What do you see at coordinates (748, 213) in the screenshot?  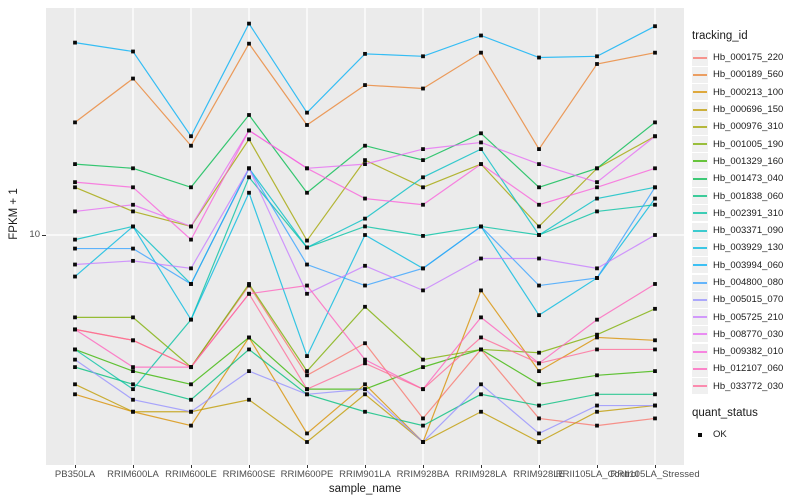 I see `legend-label: Hb_002391_310` at bounding box center [748, 213].